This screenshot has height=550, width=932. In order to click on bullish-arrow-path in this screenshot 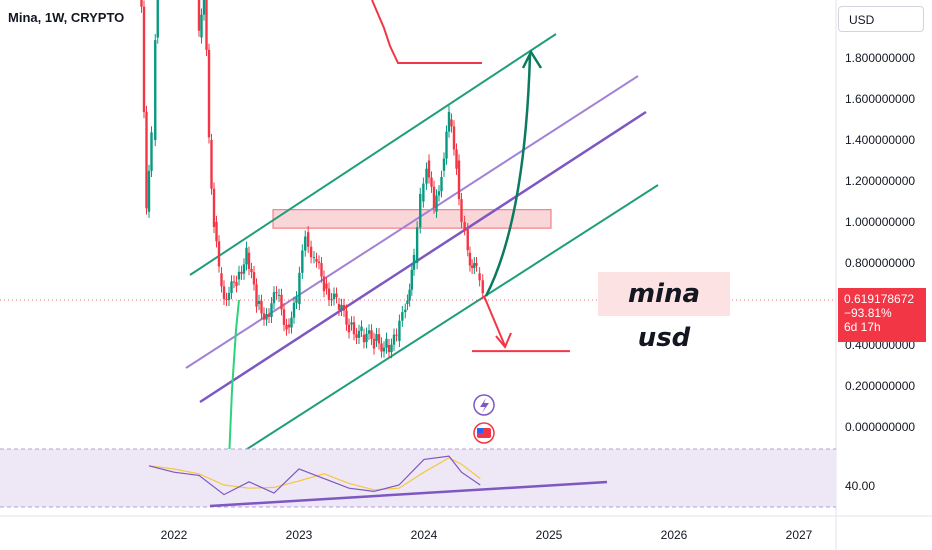, I will do `click(508, 175)`.